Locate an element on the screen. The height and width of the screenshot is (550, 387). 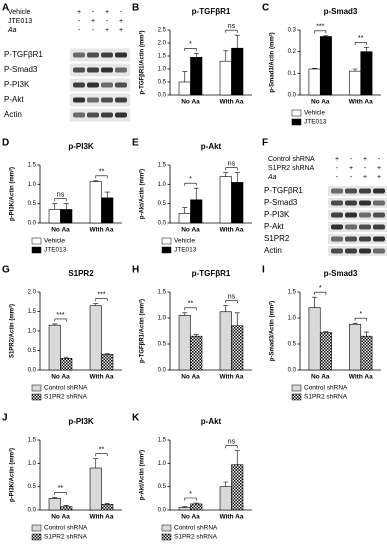
panel-letter: C is located at coordinates (265, 8).